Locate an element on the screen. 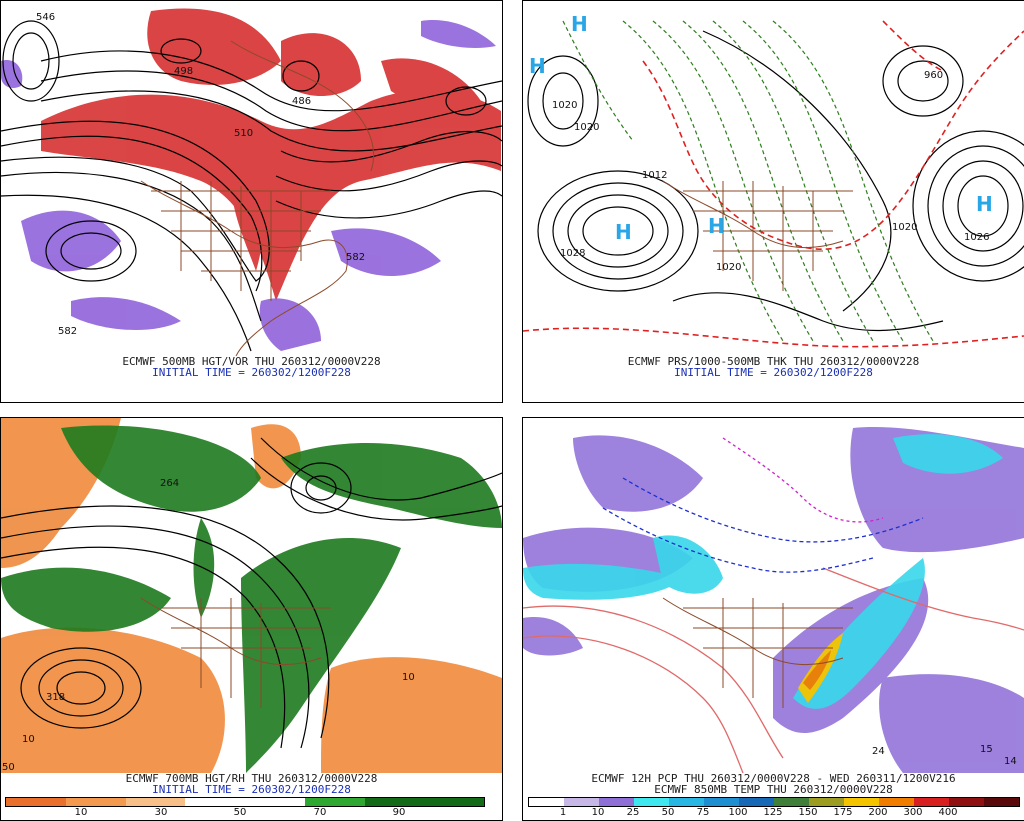 This screenshot has height=821, width=1024. colorbar-tick: 400 is located at coordinates (948, 812).